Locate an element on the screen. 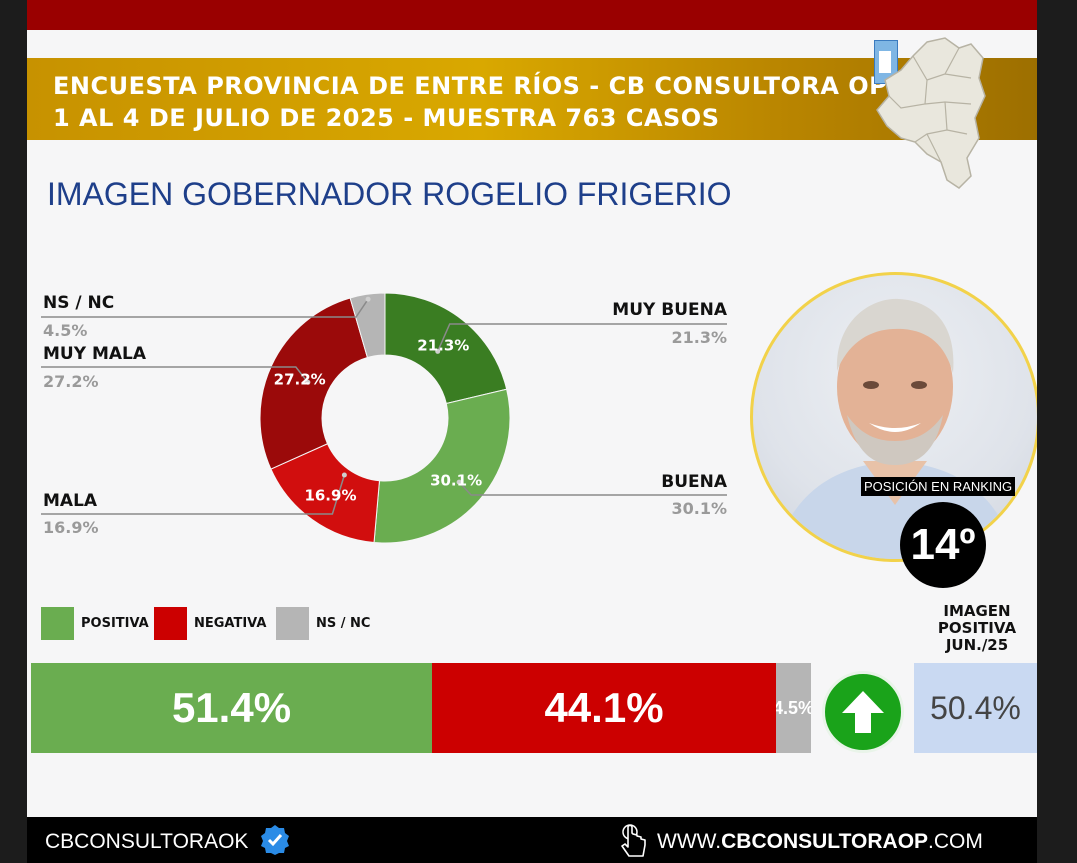  footer-website: WWW.CBCONSULTORAOP.COM is located at coordinates (820, 842).